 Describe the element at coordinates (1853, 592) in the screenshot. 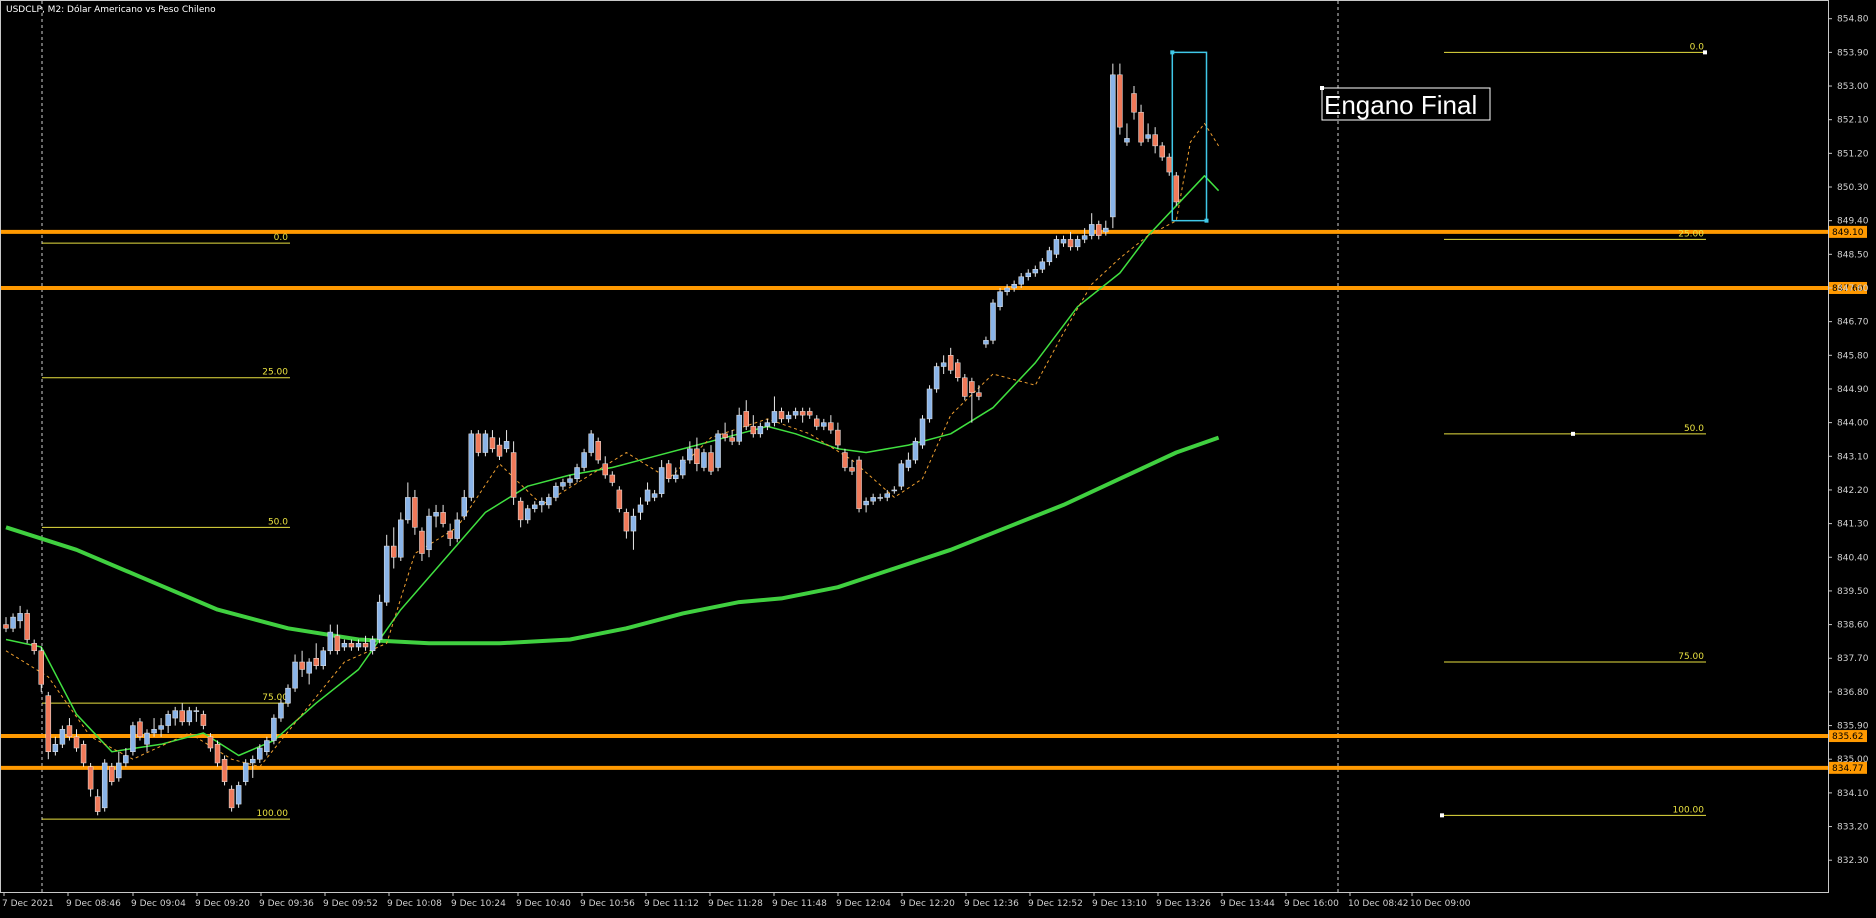

I see `y-tick-label: 839.50` at that location.